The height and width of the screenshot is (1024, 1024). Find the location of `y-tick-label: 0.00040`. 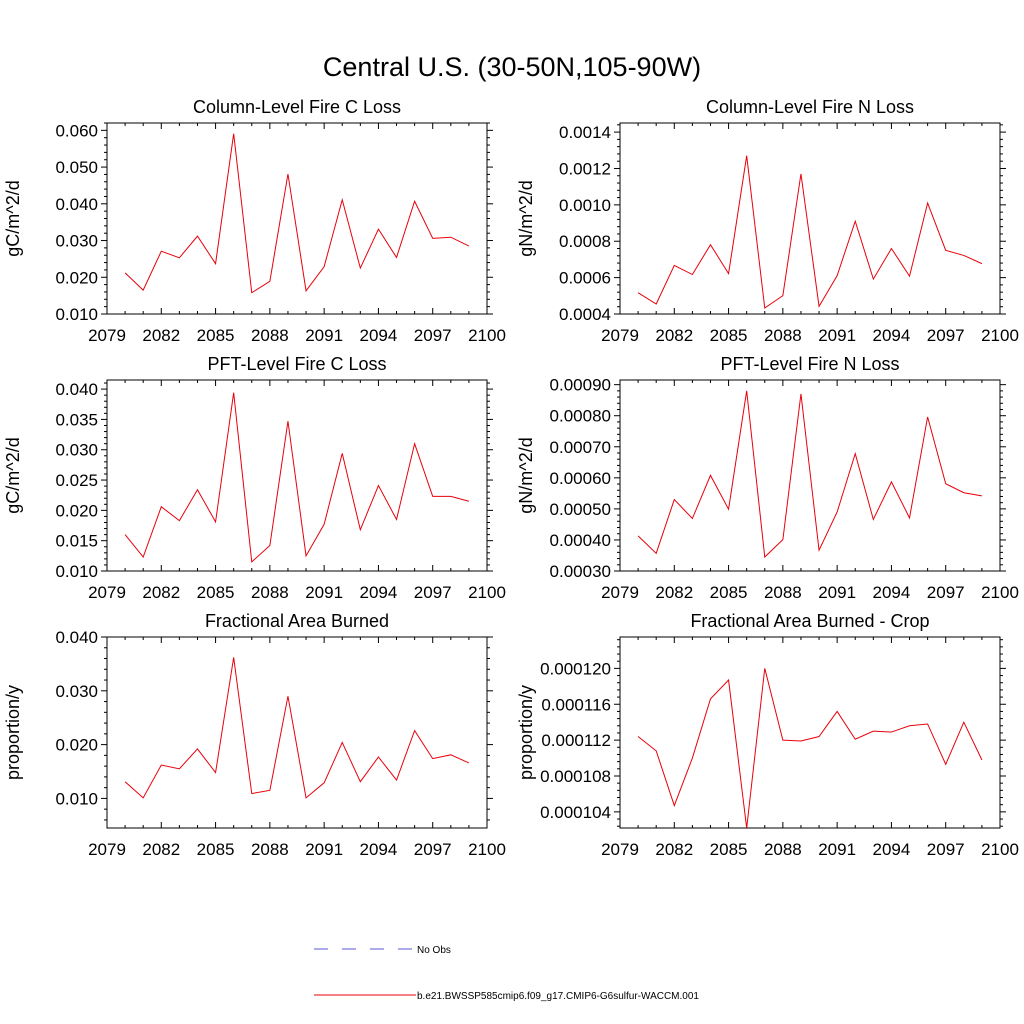

y-tick-label: 0.00040 is located at coordinates (580, 540).